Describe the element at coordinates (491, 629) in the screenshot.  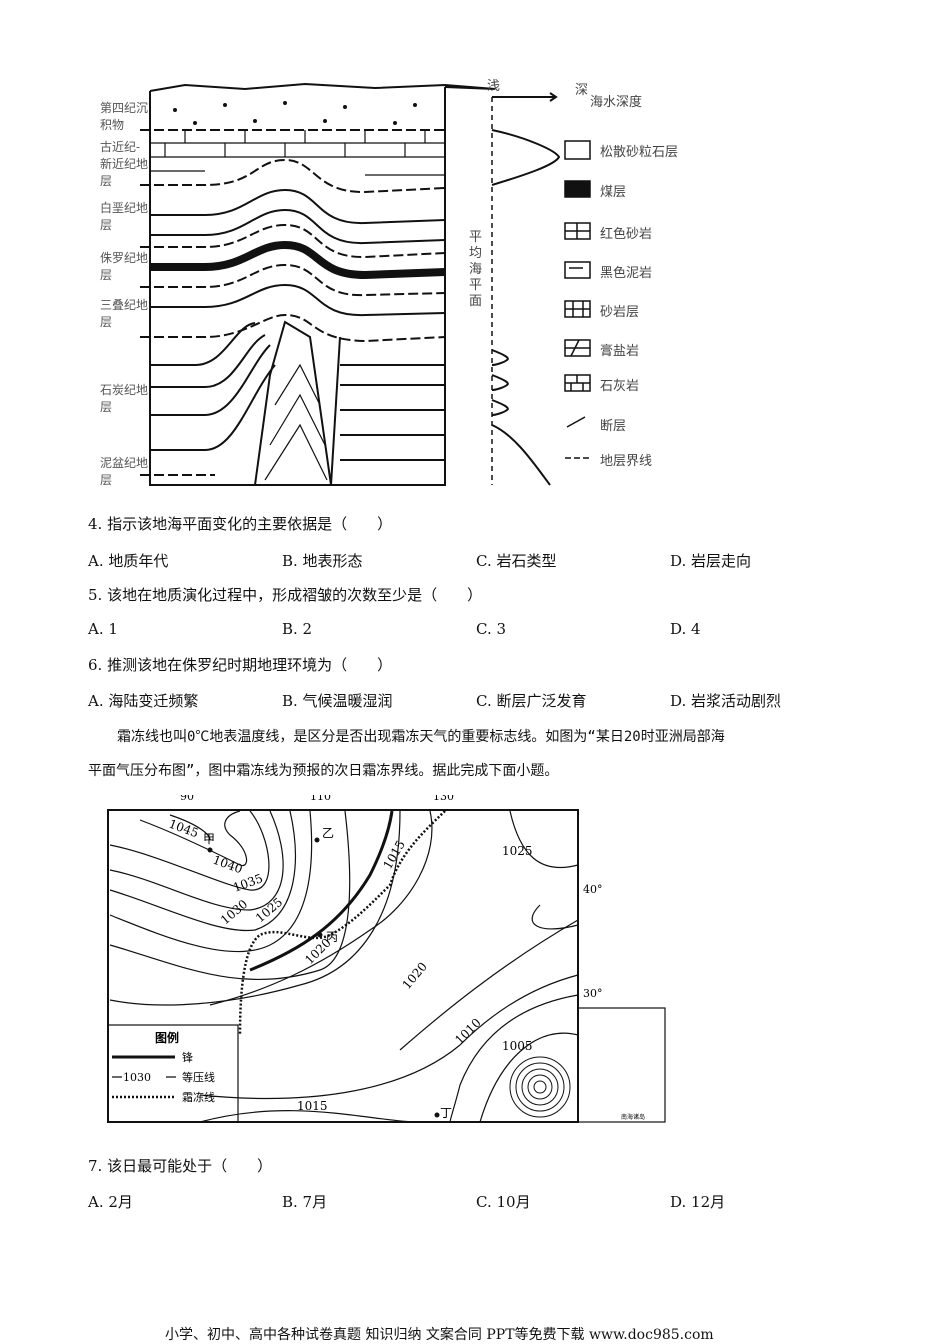
I see `q5-option-c: C. 3` at that location.